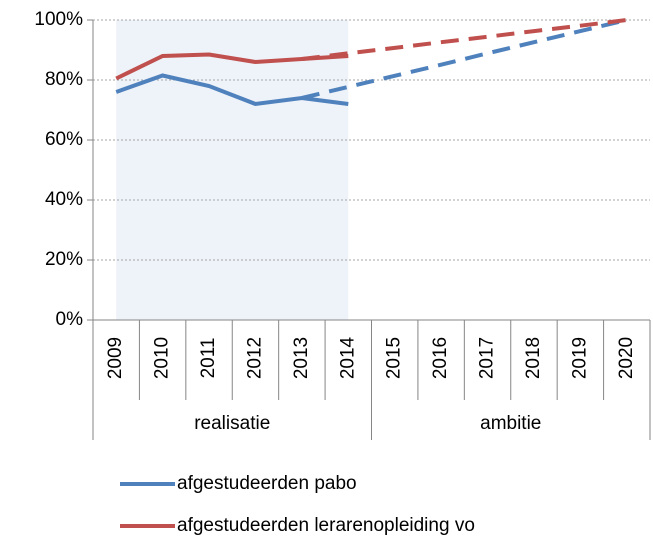 This screenshot has height=540, width=653. I want to click on x-tick-label: 2013, so click(301, 358).